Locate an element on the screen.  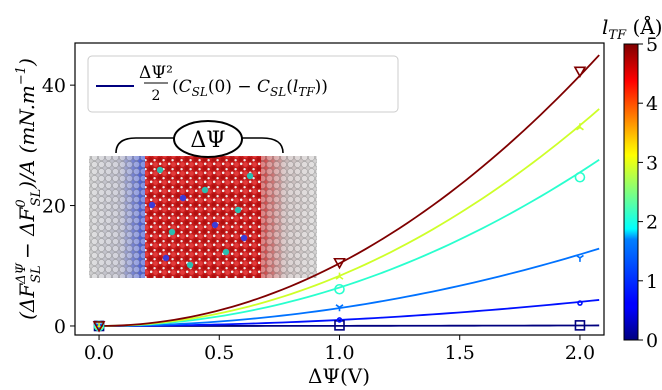
x-axis: 0.0 0.5 1.0 1.5 2.0 is located at coordinates (339, 349).